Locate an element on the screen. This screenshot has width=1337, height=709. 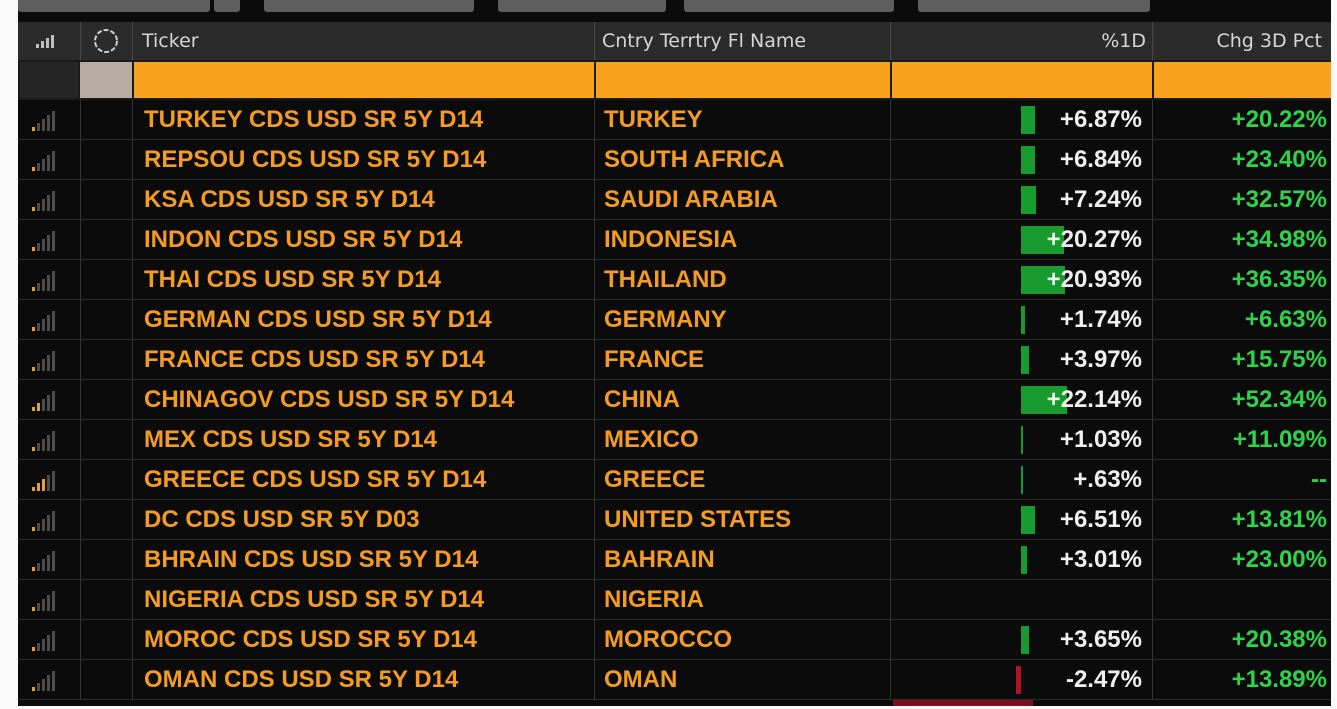
ticker-cell: REPSOU CDS USD SR 5Y D14 is located at coordinates (315, 159).